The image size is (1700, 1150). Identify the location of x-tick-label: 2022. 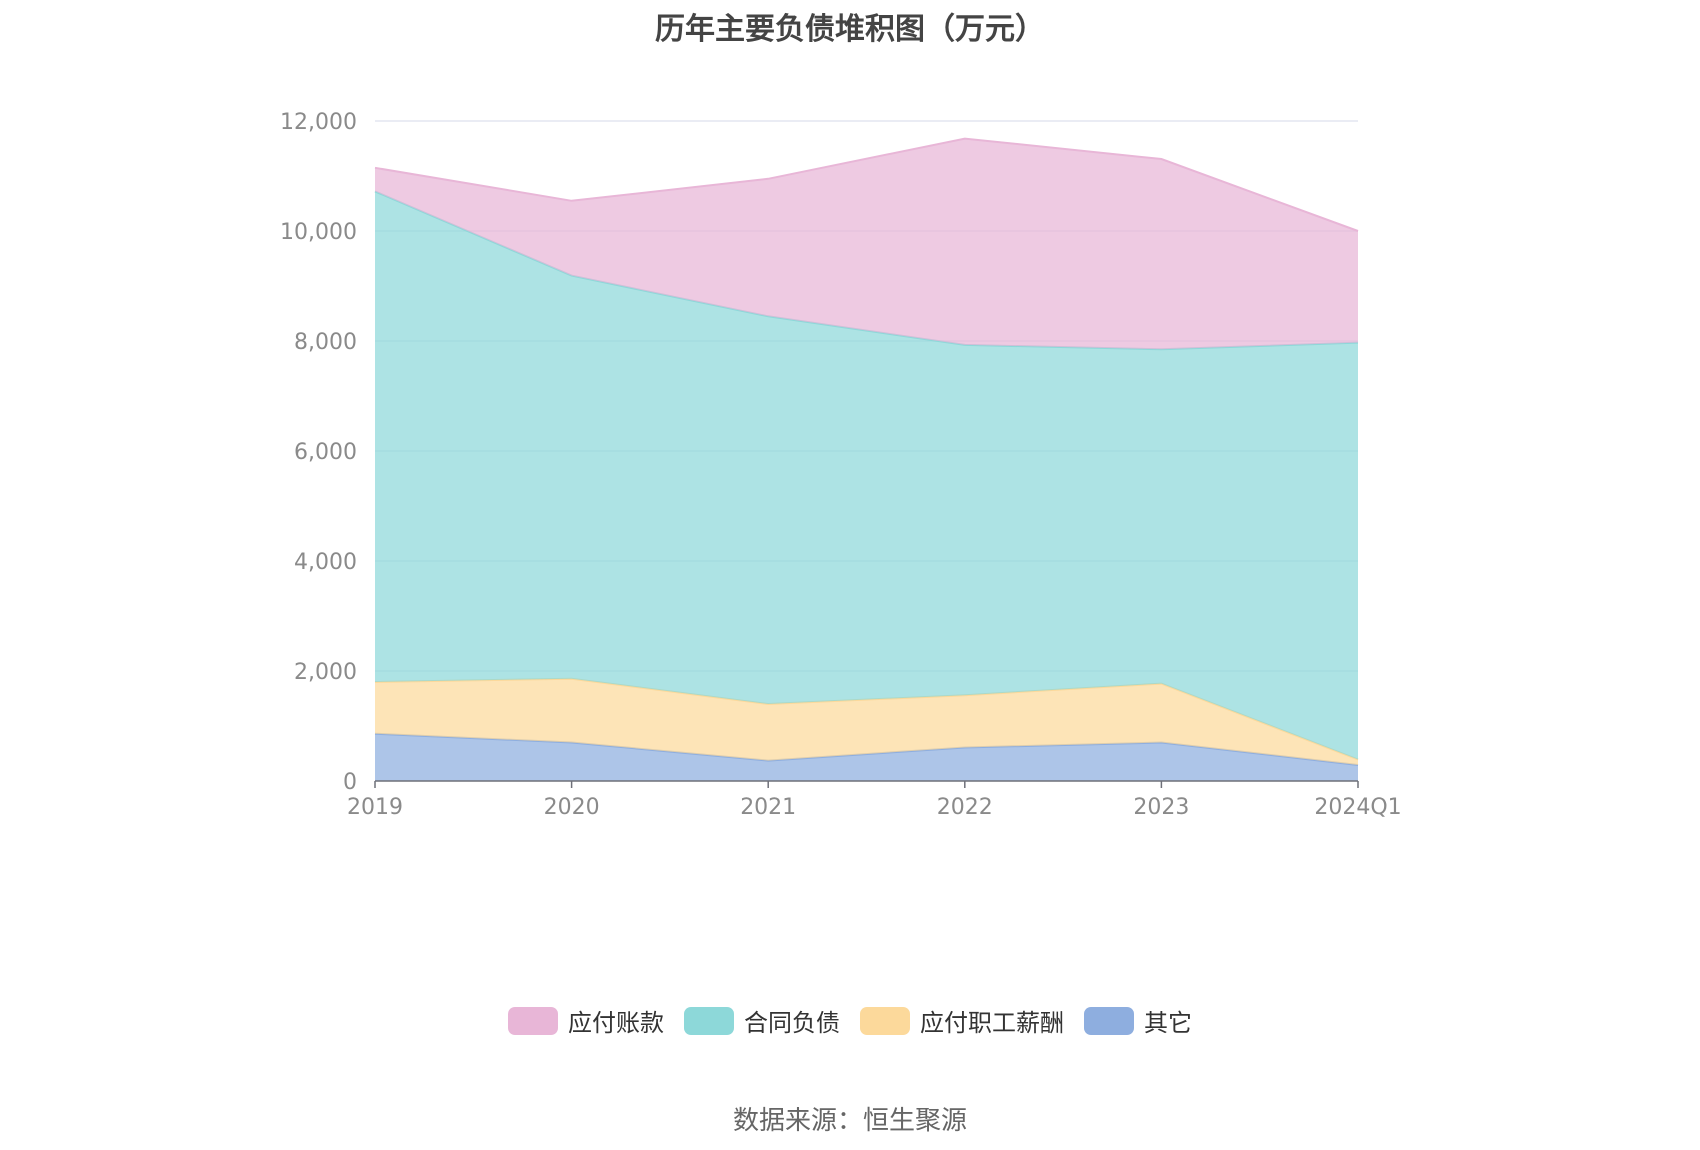
(965, 807).